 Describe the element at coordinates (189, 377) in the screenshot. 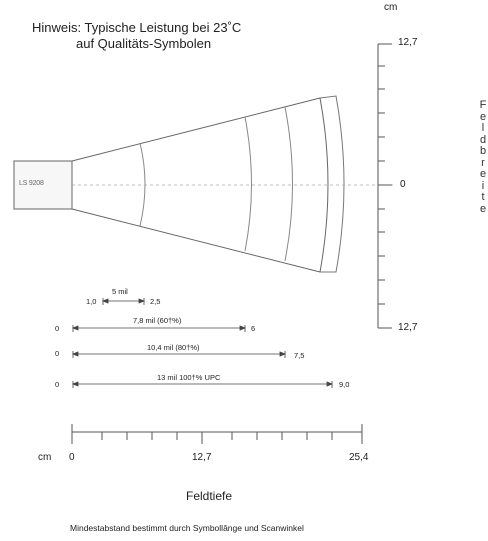

I see `range-label-13mil: 13 mil 100†% UPC` at that location.